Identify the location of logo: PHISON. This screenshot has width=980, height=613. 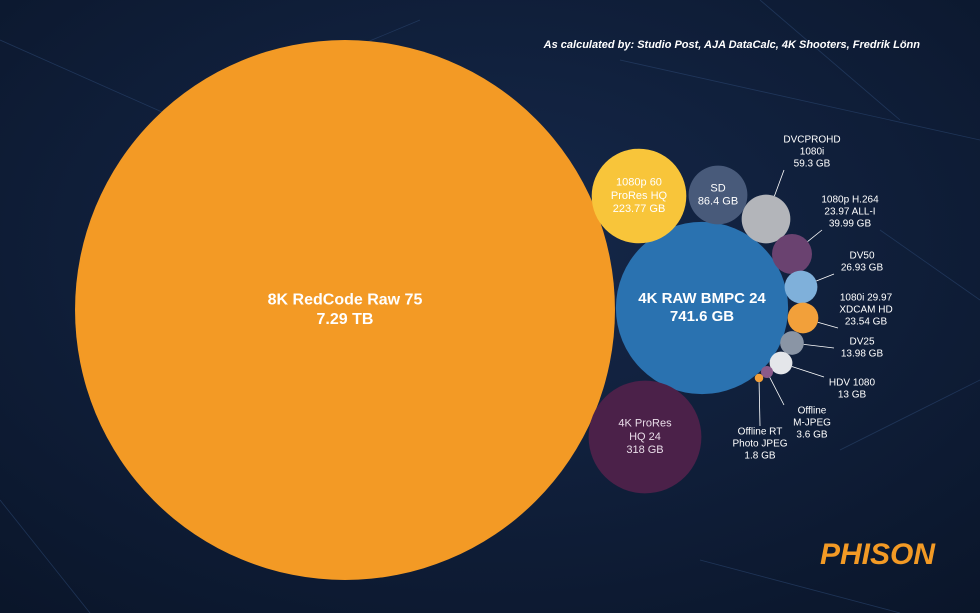
(878, 554).